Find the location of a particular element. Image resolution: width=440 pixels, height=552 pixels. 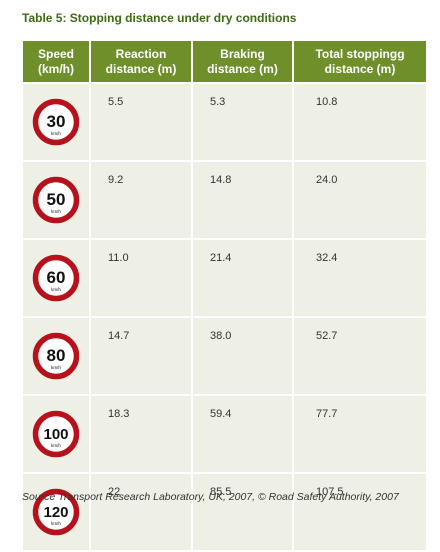

table-row: 50 km/h 9.2 14.8 24.0 is located at coordinates (224, 200).